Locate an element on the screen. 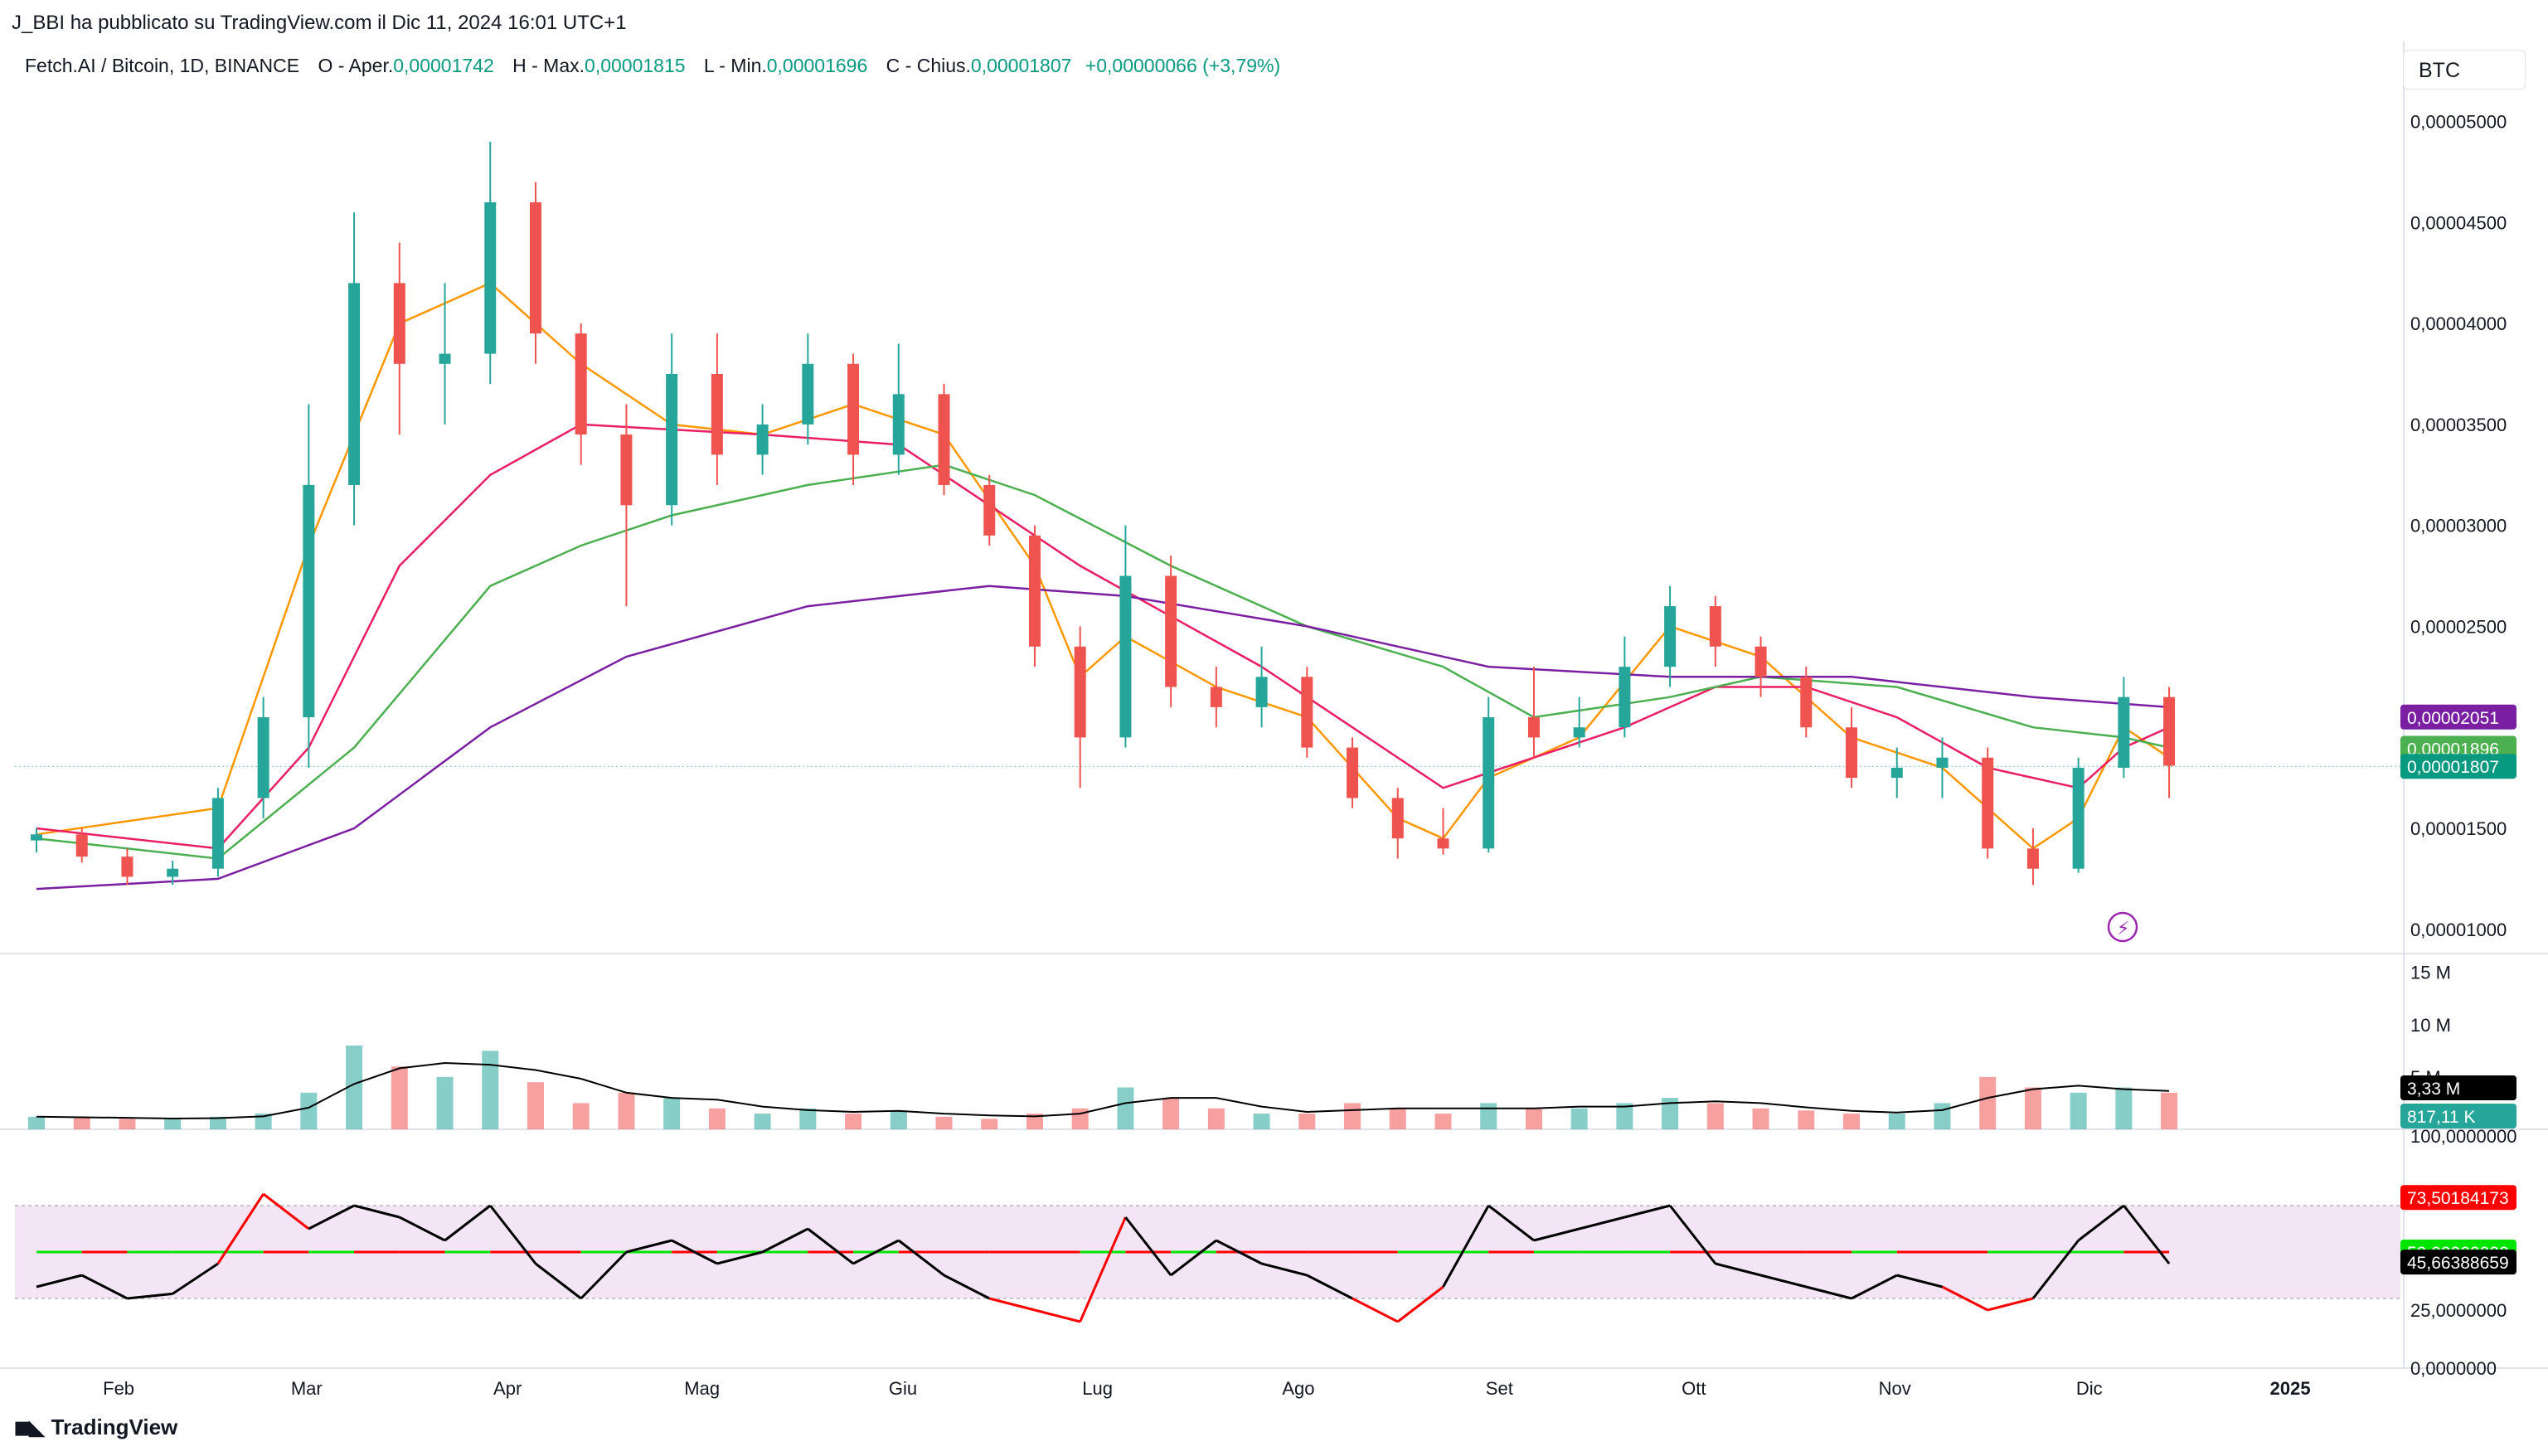 Image resolution: width=2548 pixels, height=1456 pixels. time-tick-label-3: Mag is located at coordinates (702, 1388).